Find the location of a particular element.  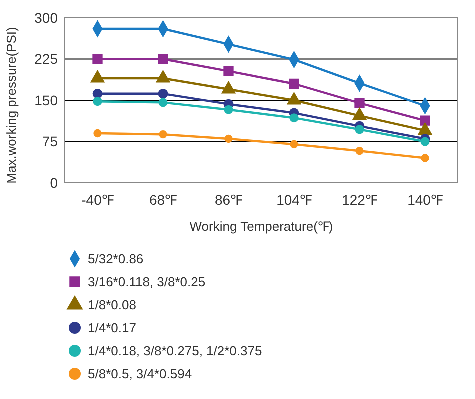

legend-label: 1/8*0.08 is located at coordinates (112, 305).